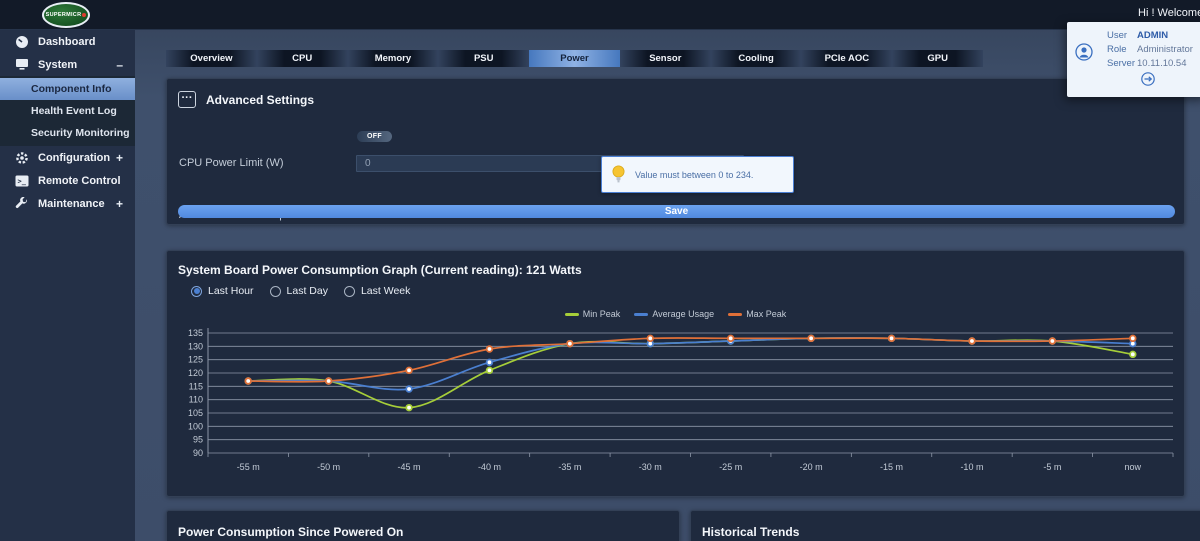 This screenshot has height=541, width=1200. What do you see at coordinates (71, 203) in the screenshot?
I see `sidebar-item-label: Maintenance` at bounding box center [71, 203].